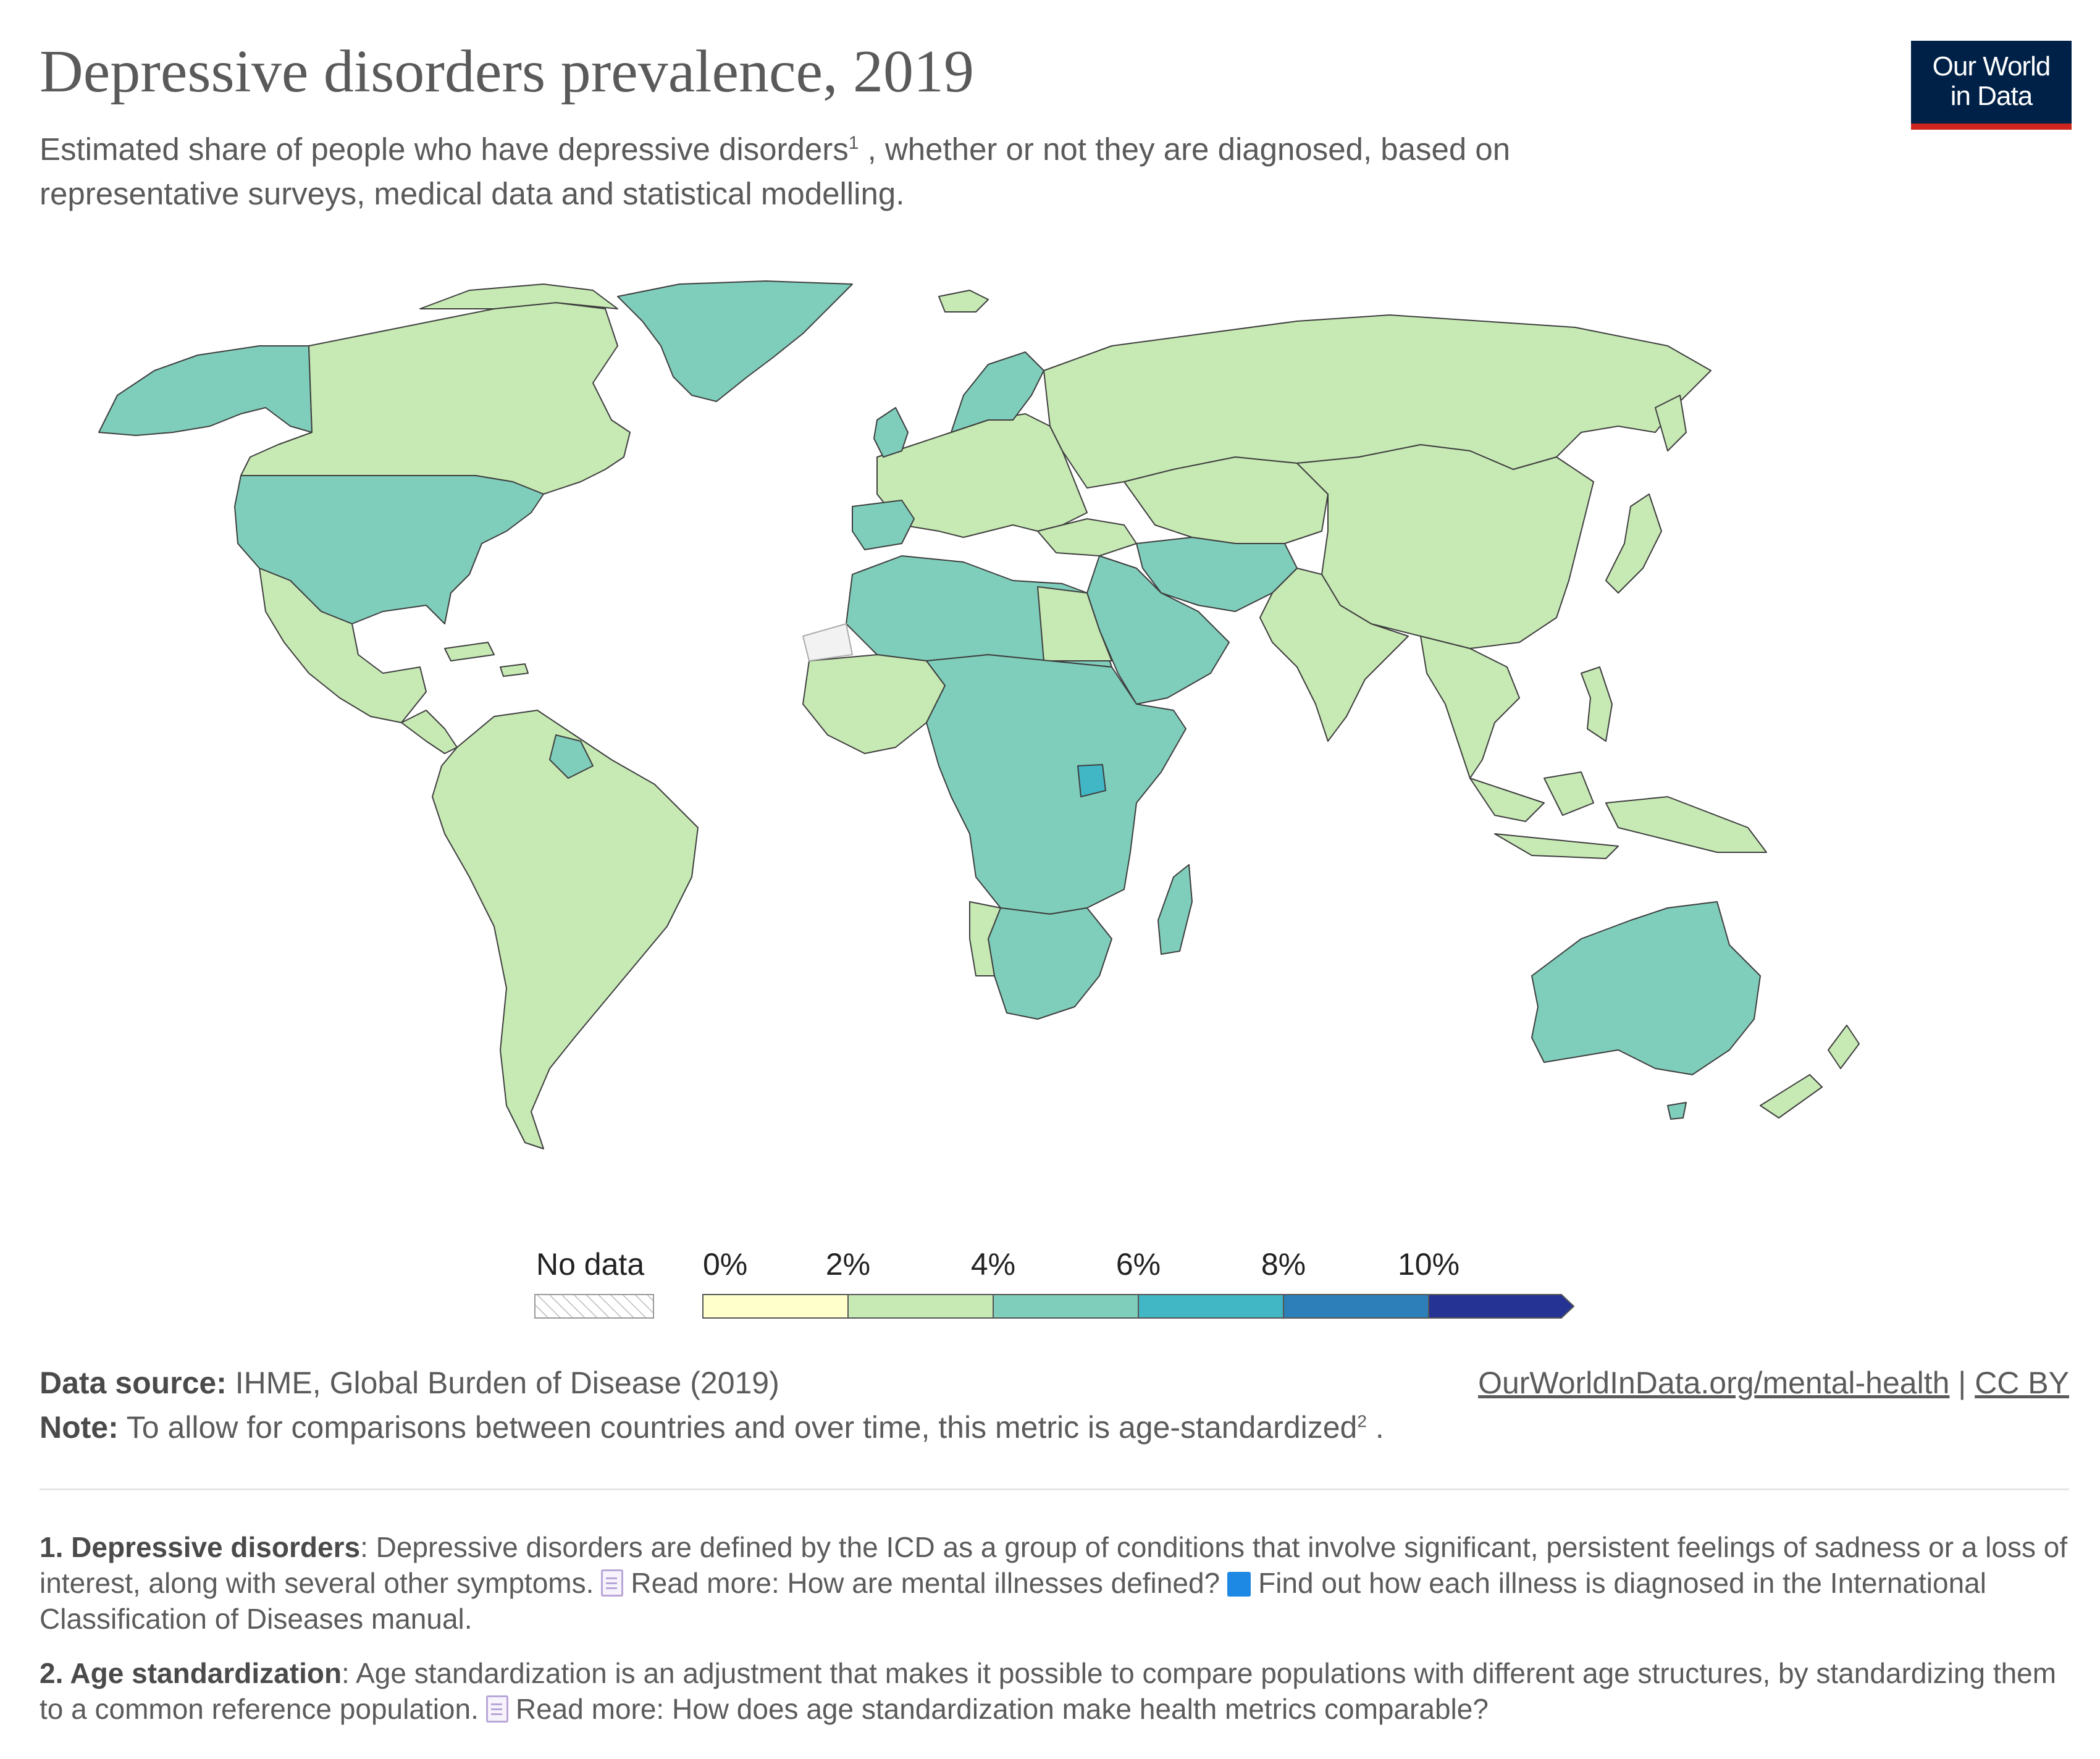 The image size is (2100, 1759). I want to click on region-madagascar, so click(1175, 909).